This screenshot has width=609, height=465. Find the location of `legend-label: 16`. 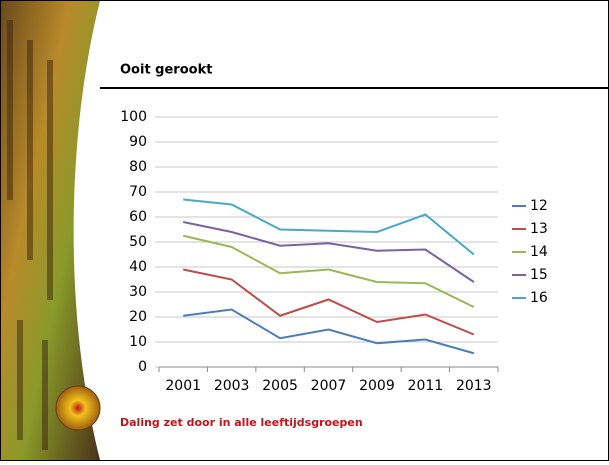

legend-label: 16 is located at coordinates (539, 298).